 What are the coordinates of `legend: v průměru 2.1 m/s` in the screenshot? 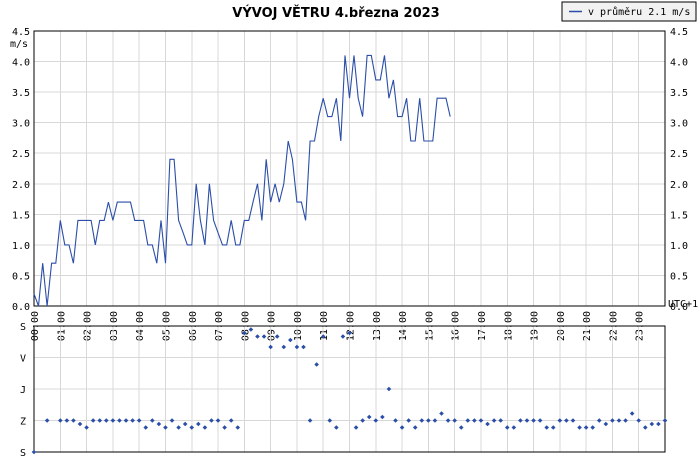 It's located at (629, 11).